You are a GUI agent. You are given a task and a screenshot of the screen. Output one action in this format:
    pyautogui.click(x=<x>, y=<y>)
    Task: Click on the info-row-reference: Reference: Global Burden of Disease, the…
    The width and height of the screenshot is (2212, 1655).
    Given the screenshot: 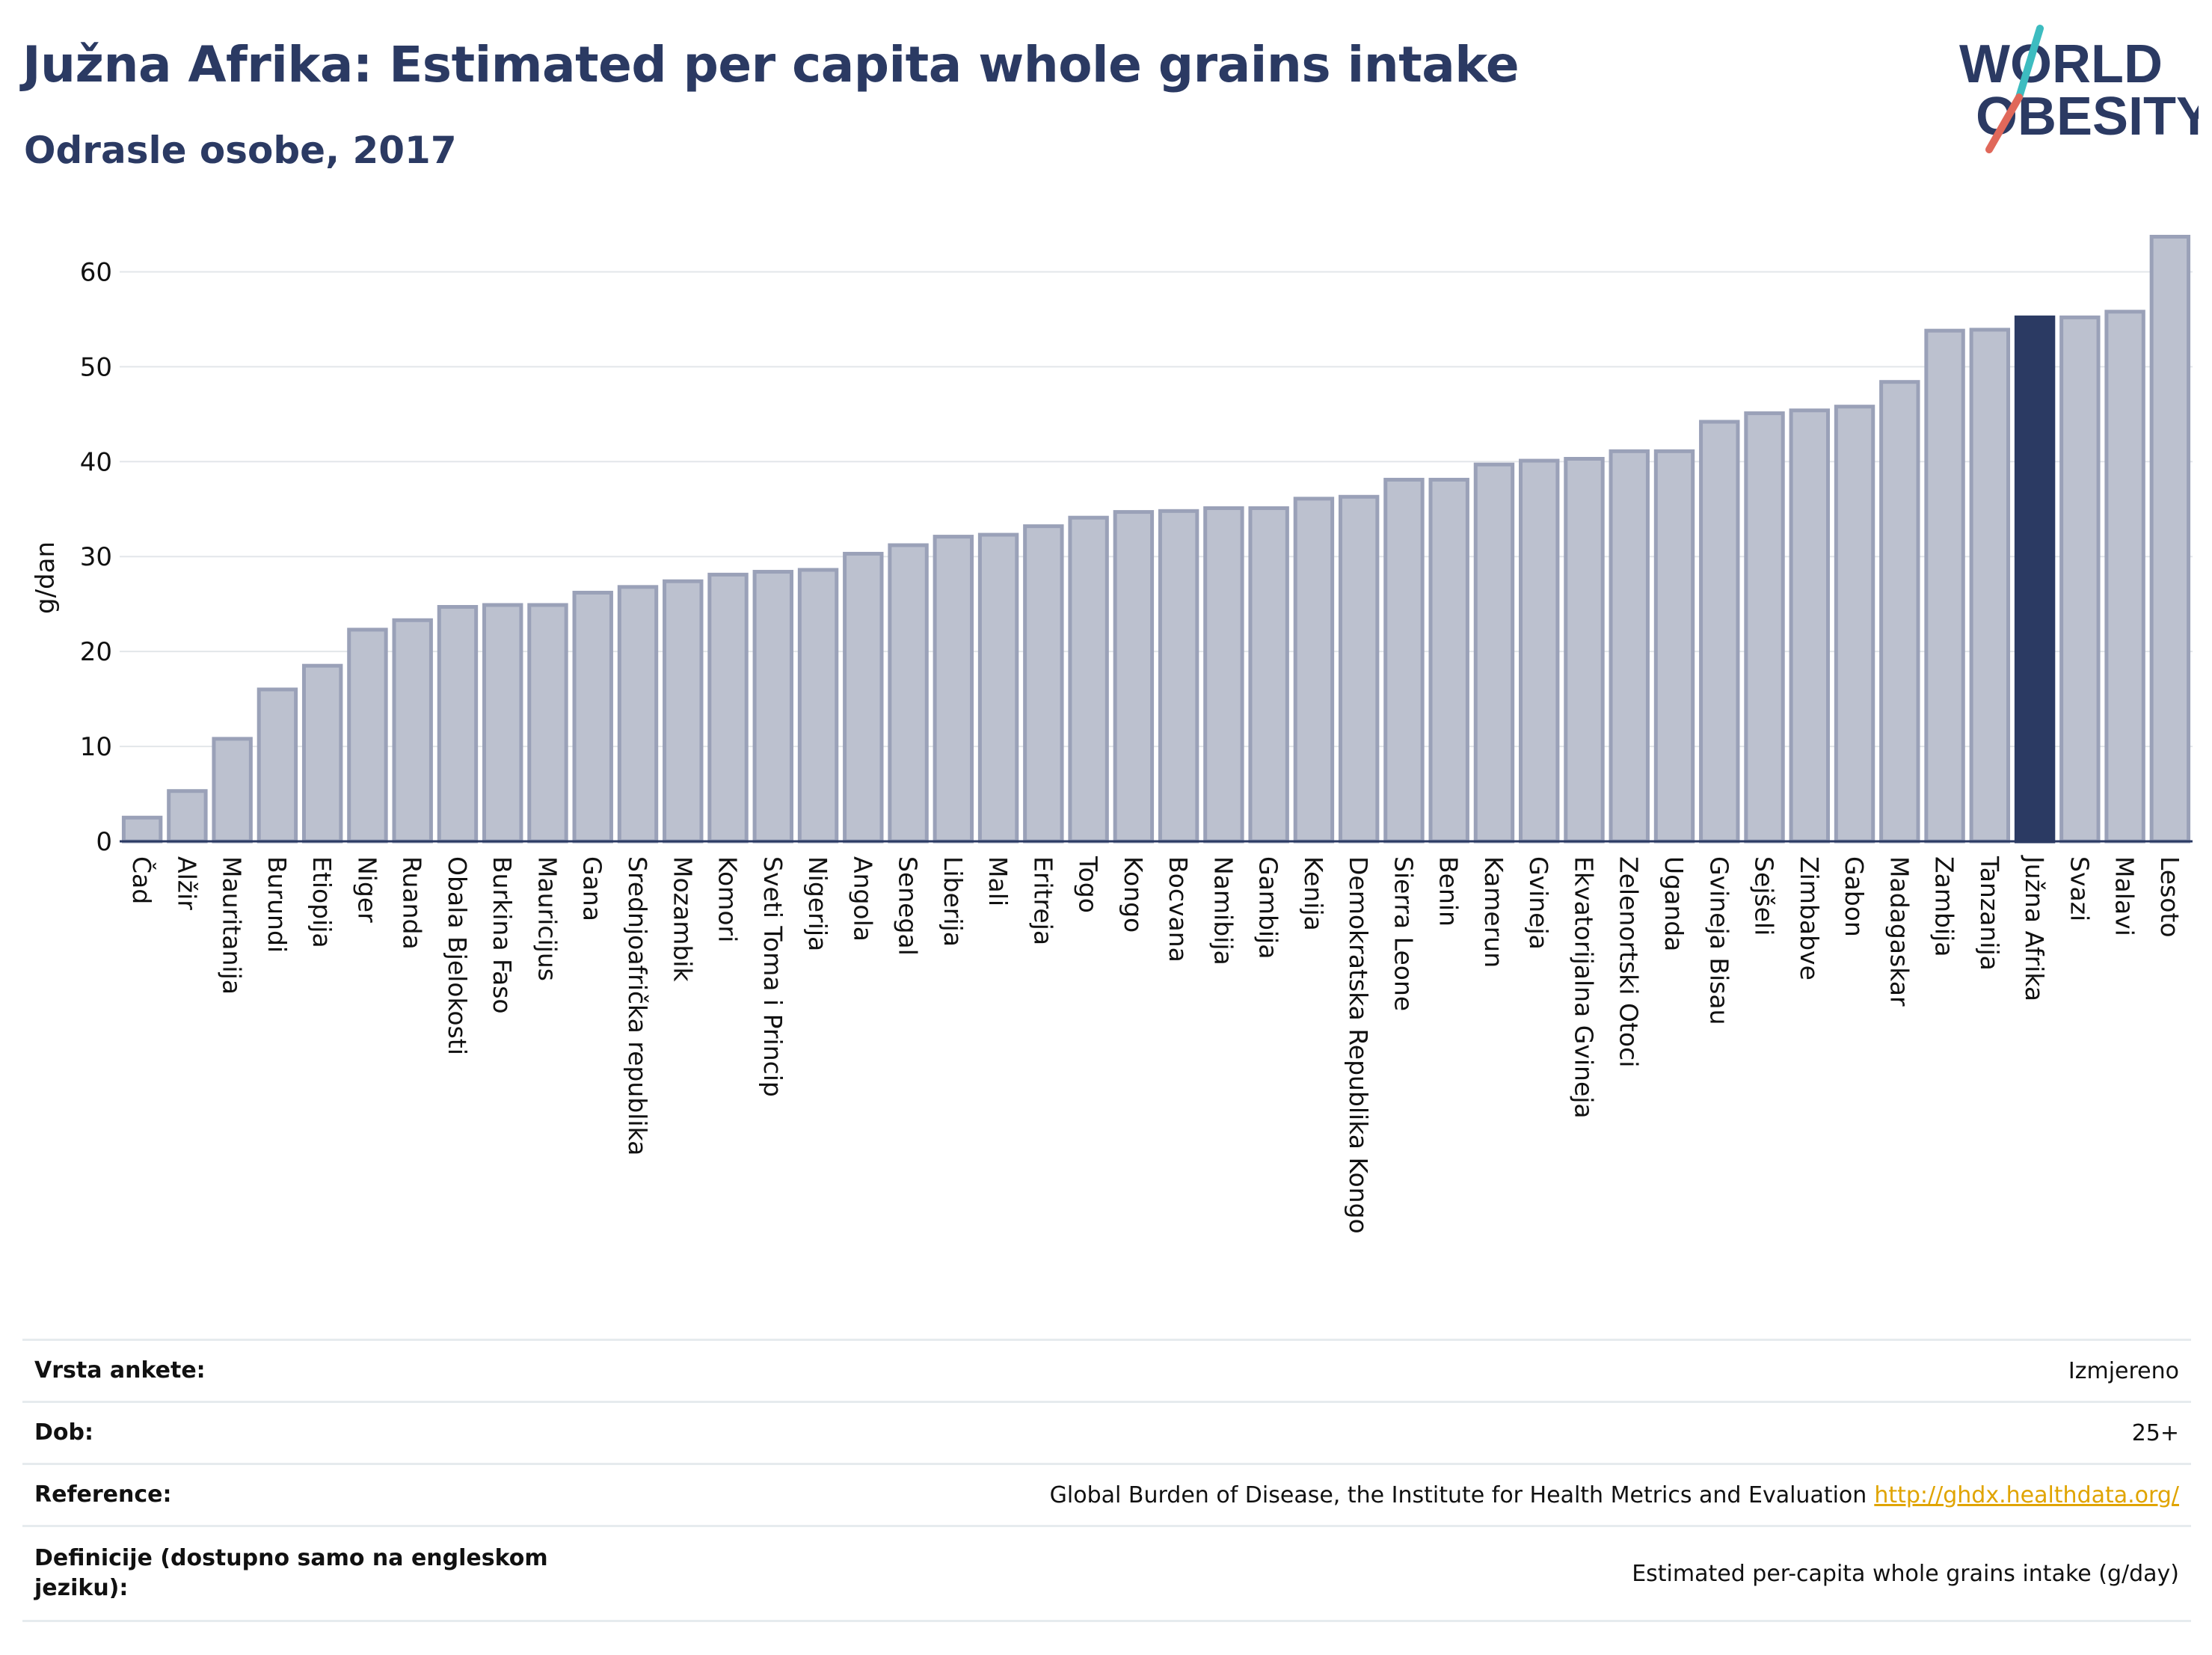 What is the action you would take?
    pyautogui.click(x=1106, y=1494)
    